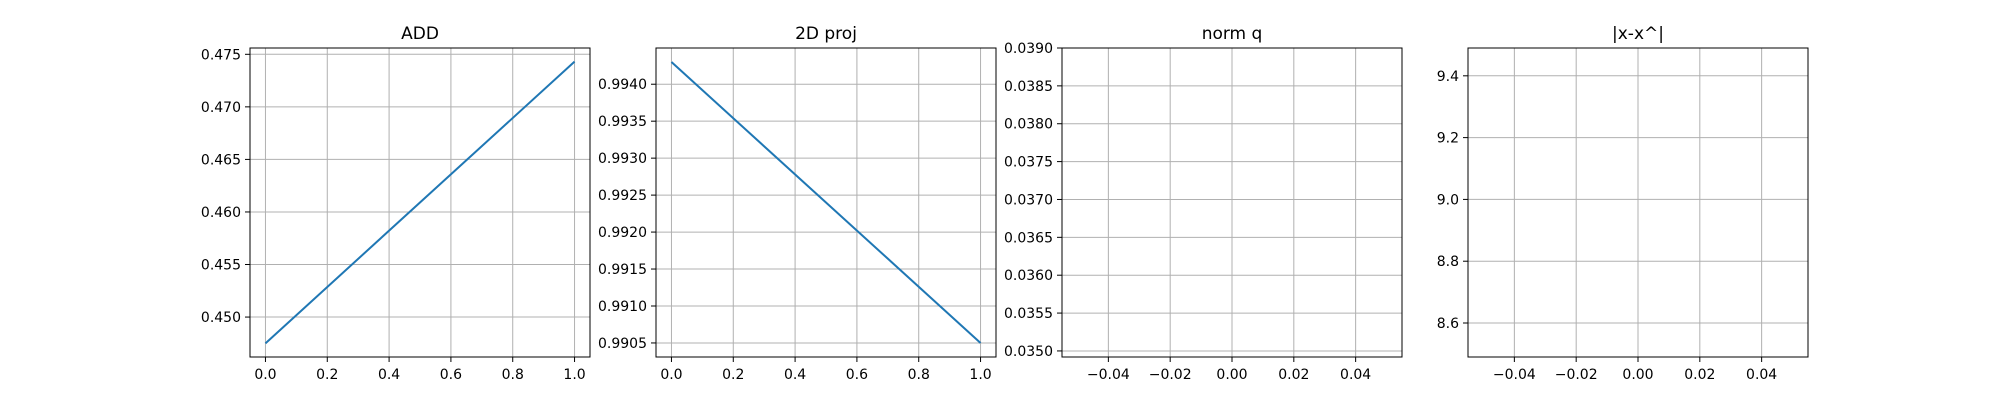  Describe the element at coordinates (221, 108) in the screenshot. I see `y-tick-label: 0.470` at that location.